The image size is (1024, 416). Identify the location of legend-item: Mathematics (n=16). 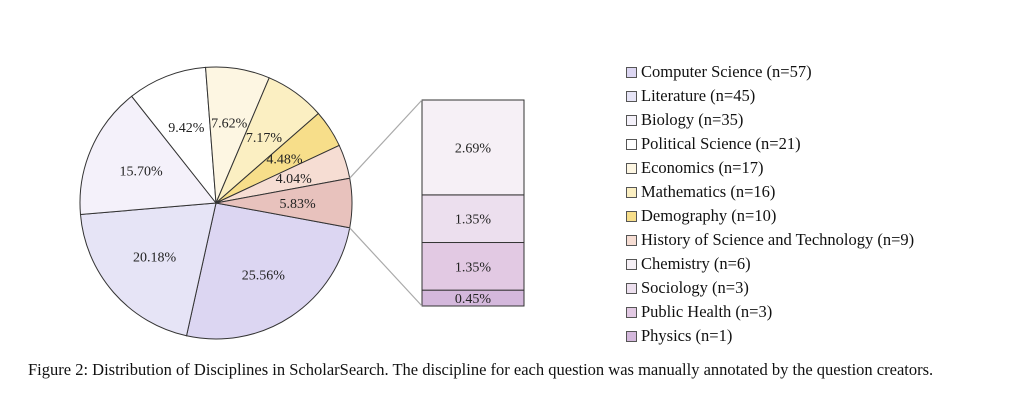
(770, 192).